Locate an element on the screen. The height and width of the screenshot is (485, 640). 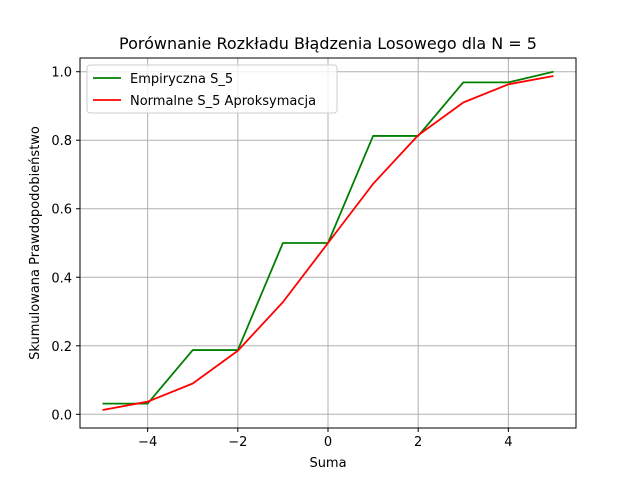
x-tick-label: 2 is located at coordinates (418, 442).